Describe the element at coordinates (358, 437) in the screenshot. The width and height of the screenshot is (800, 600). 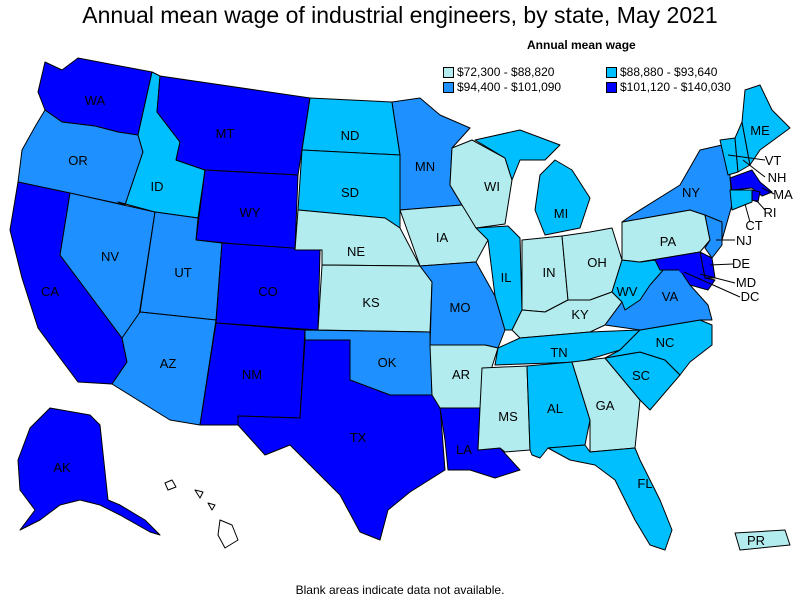
I see `state-label-TX: TX` at that location.